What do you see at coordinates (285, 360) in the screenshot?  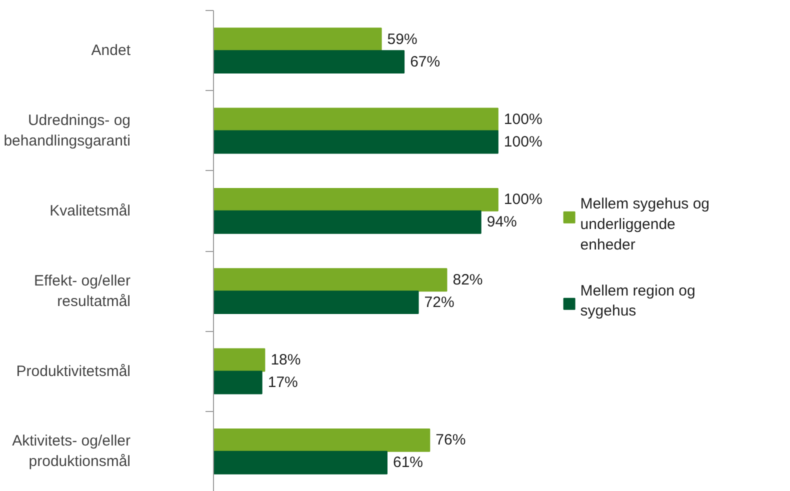 I see `data-label: 18%` at bounding box center [285, 360].